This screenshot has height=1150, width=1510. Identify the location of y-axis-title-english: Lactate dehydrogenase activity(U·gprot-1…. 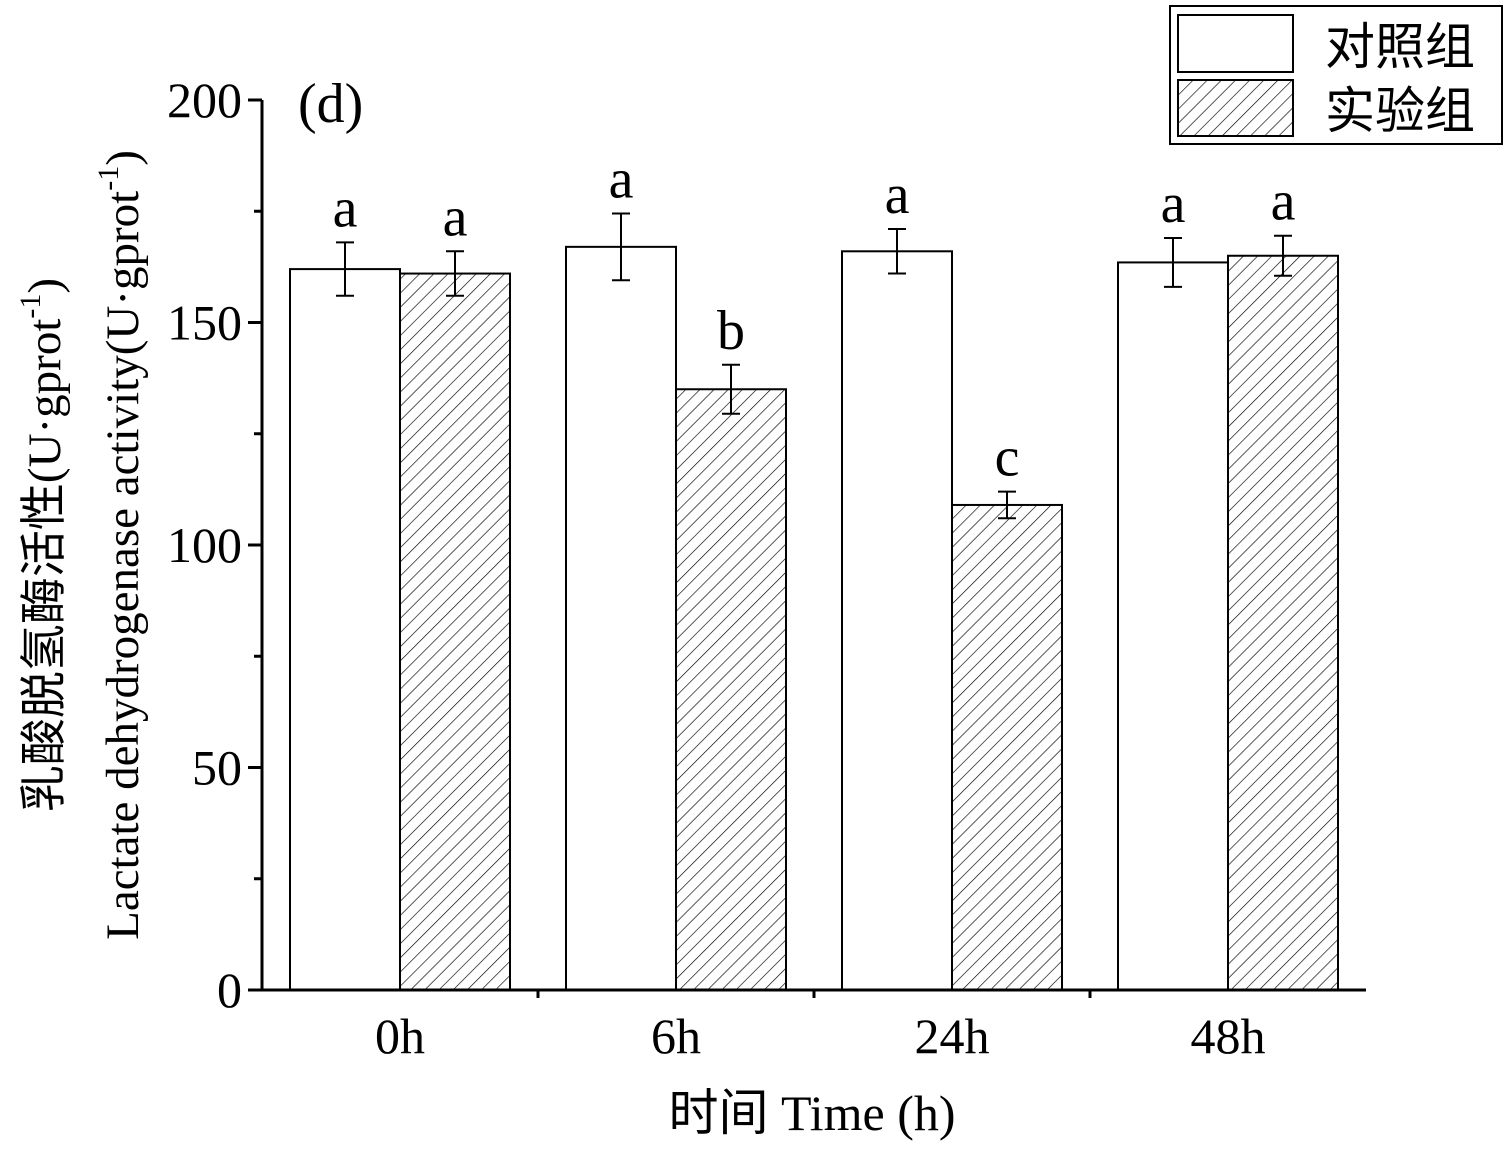
(120, 545).